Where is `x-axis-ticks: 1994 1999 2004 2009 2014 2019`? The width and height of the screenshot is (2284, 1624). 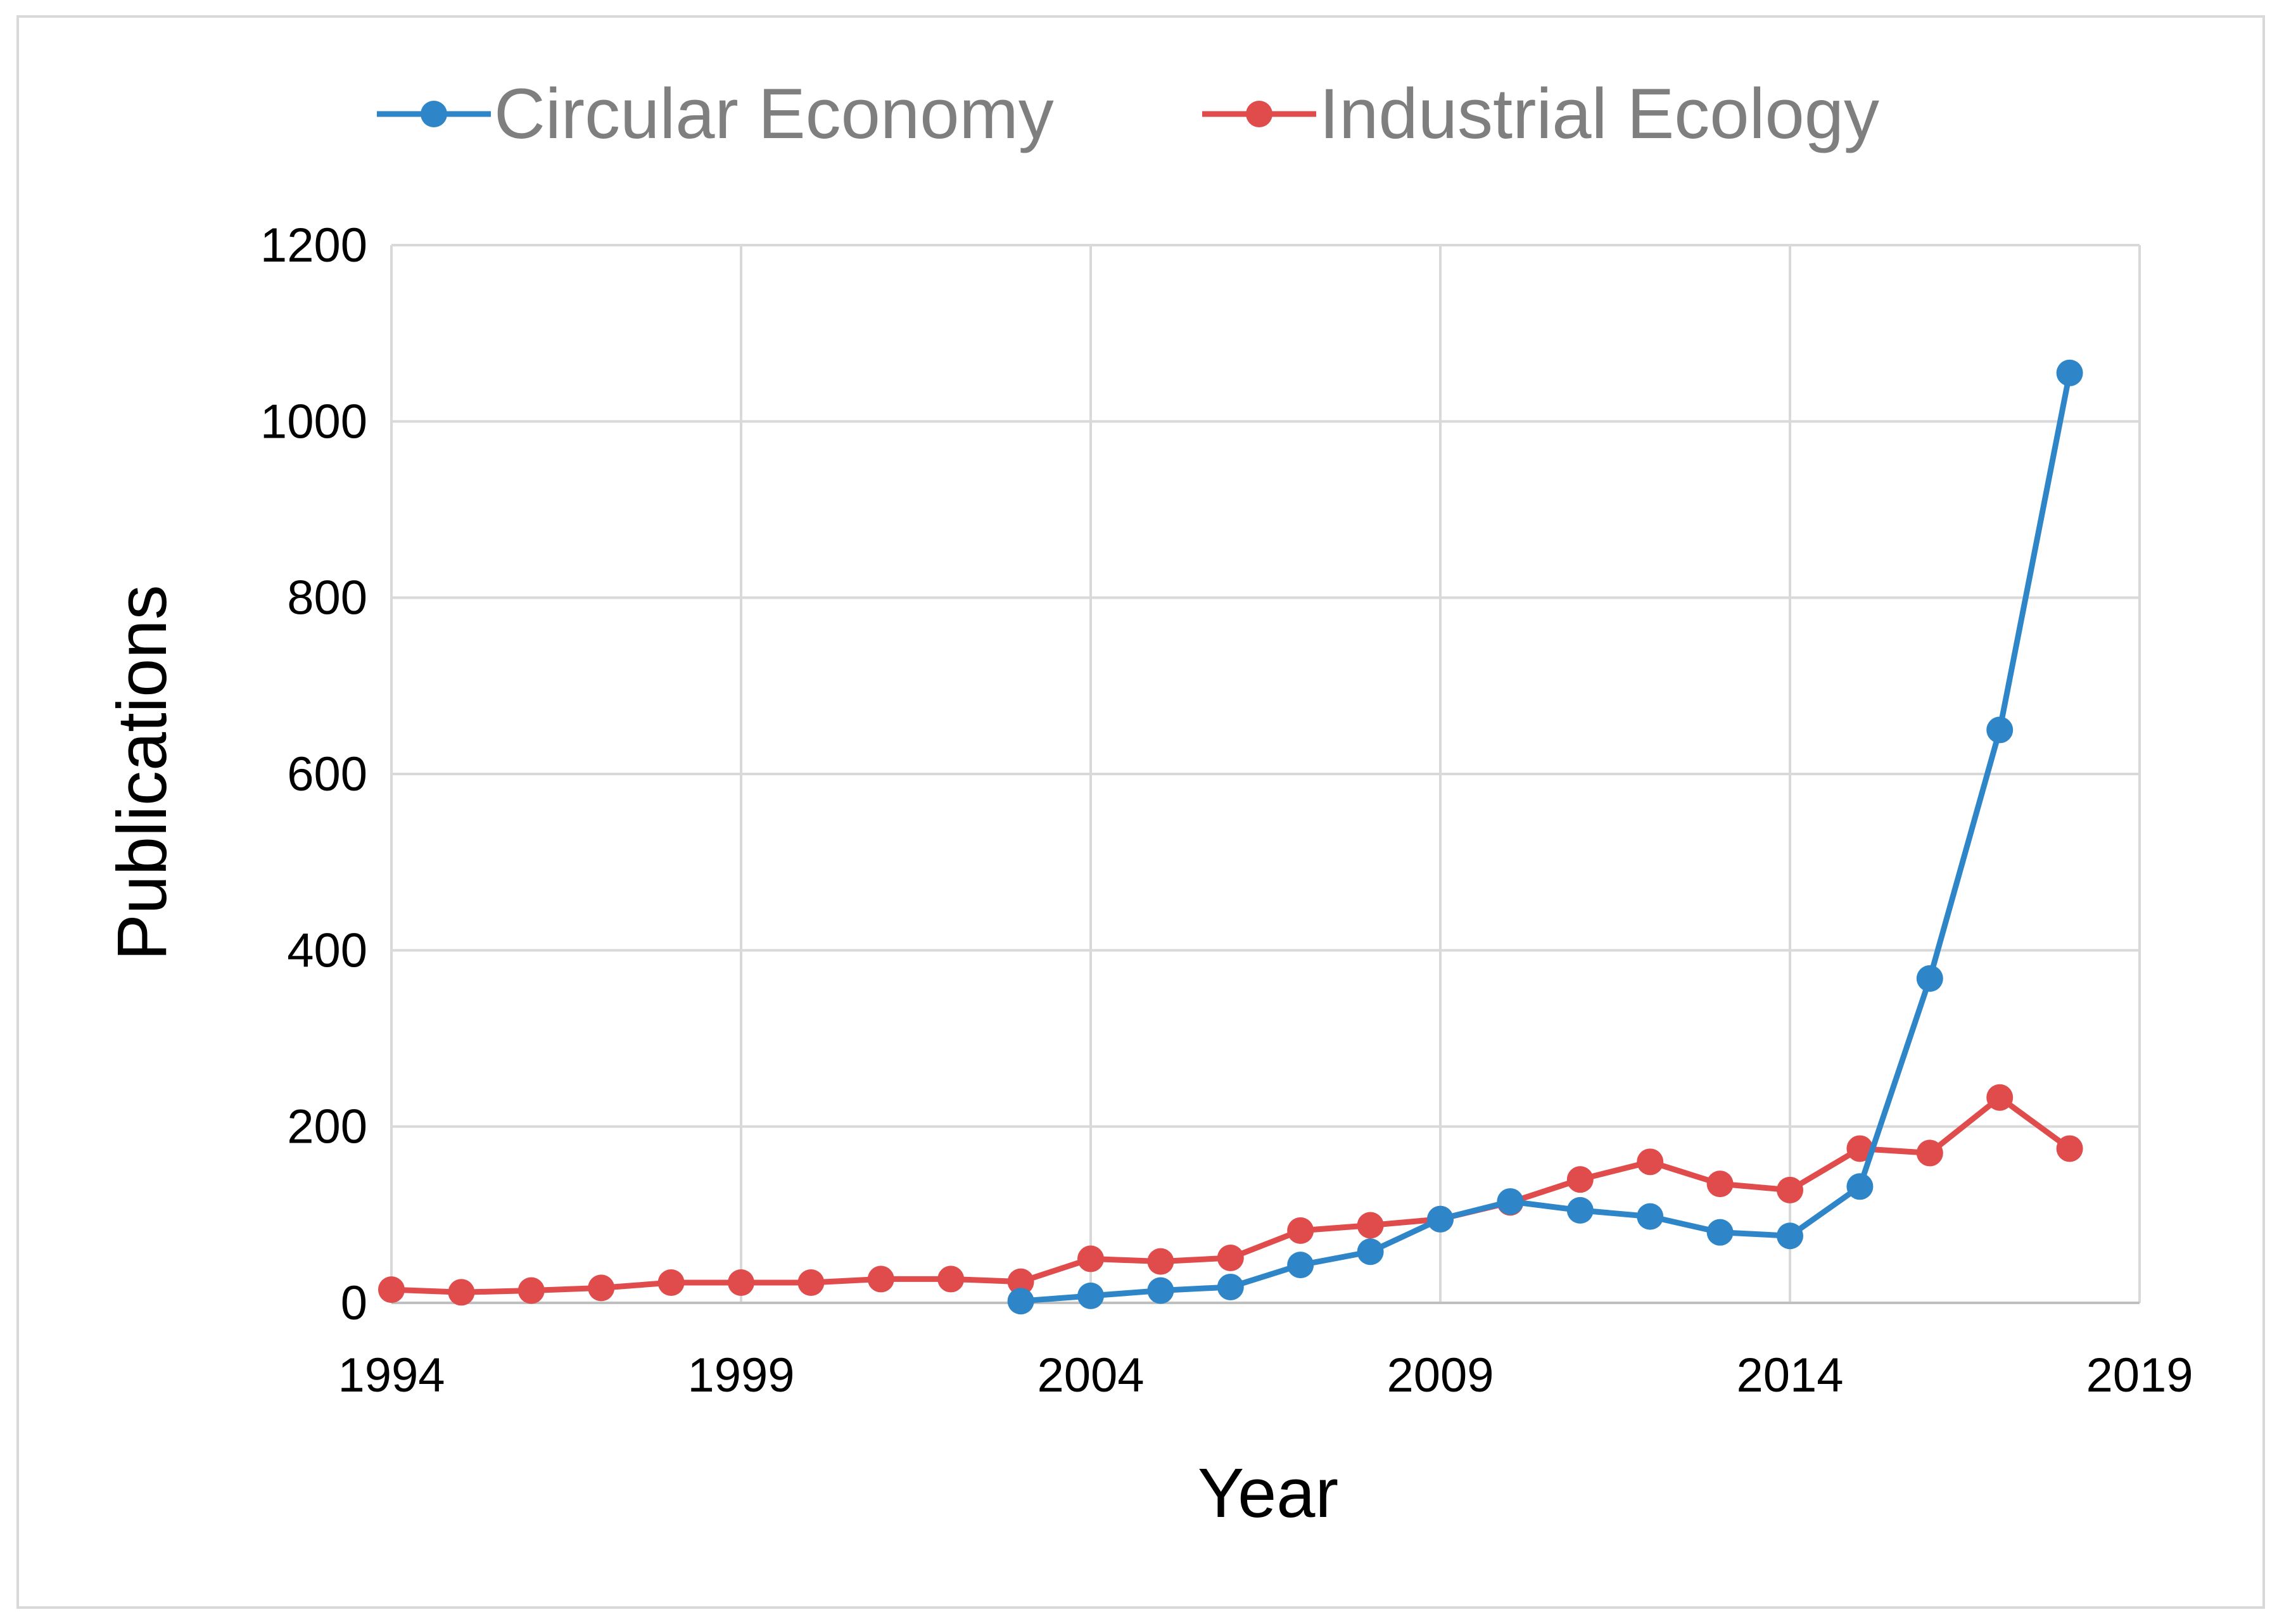 x-axis-ticks: 1994 1999 2004 2009 2014 2019 is located at coordinates (1265, 1375).